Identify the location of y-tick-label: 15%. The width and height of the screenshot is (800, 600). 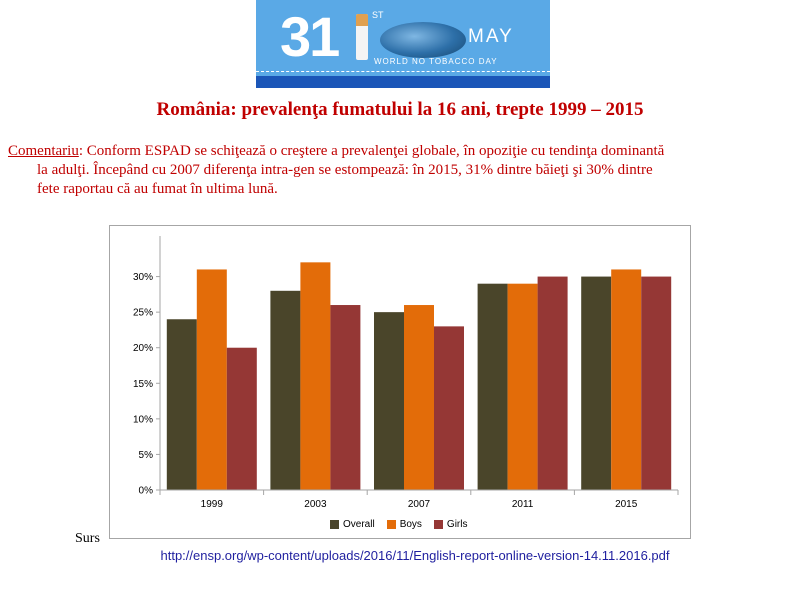
(143, 384).